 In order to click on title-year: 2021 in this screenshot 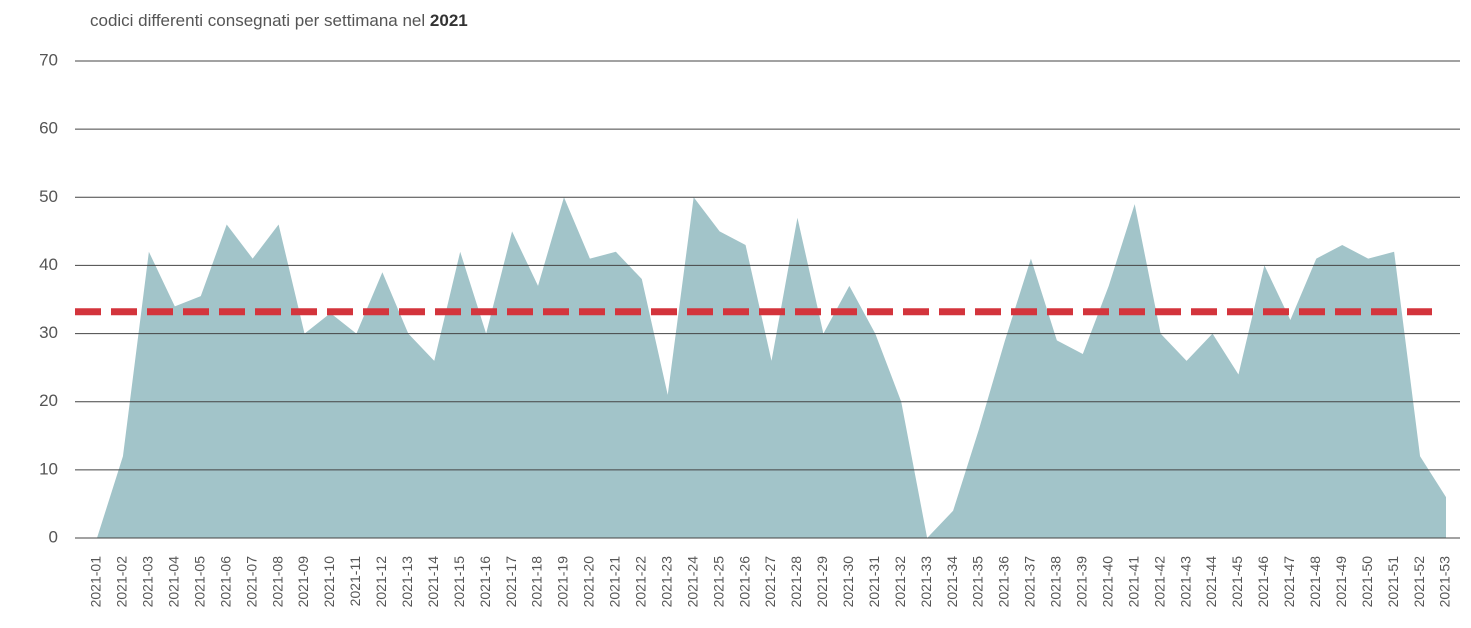, I will do `click(449, 20)`.